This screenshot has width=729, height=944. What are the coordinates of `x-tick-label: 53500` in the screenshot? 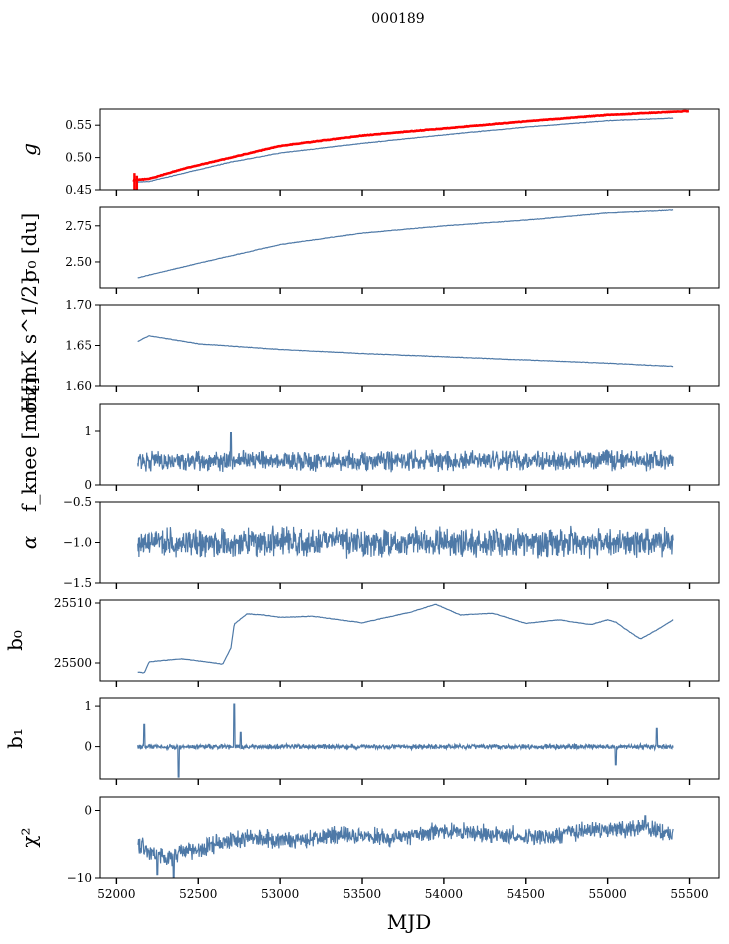 It's located at (362, 894).